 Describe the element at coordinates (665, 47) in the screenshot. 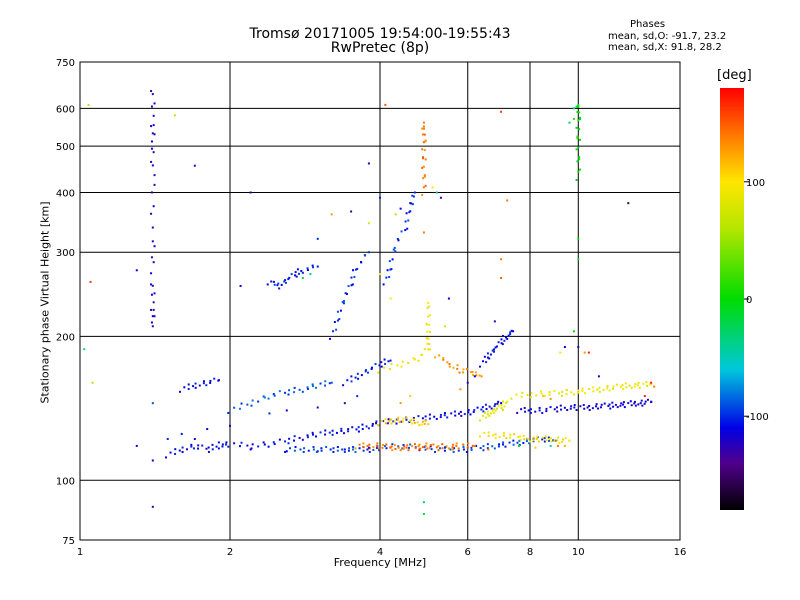

I see `phases-x-stats: mean, sd,X: 91.8, 28.2` at that location.